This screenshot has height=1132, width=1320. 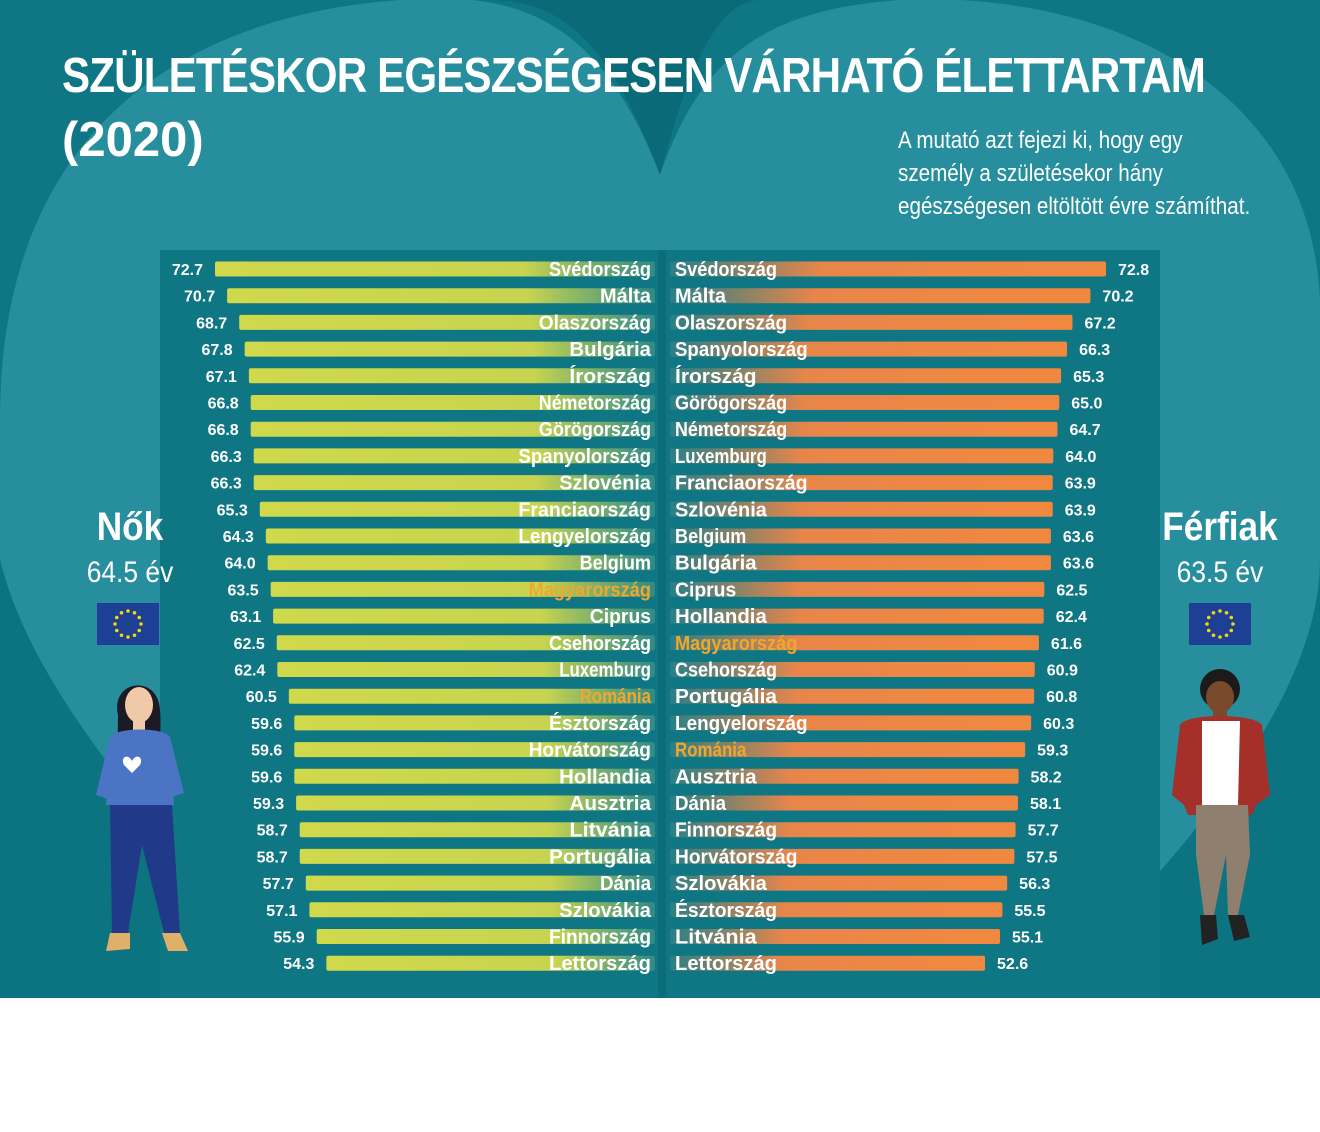 I want to click on men-value-label: 61.6, so click(x=1066, y=644).